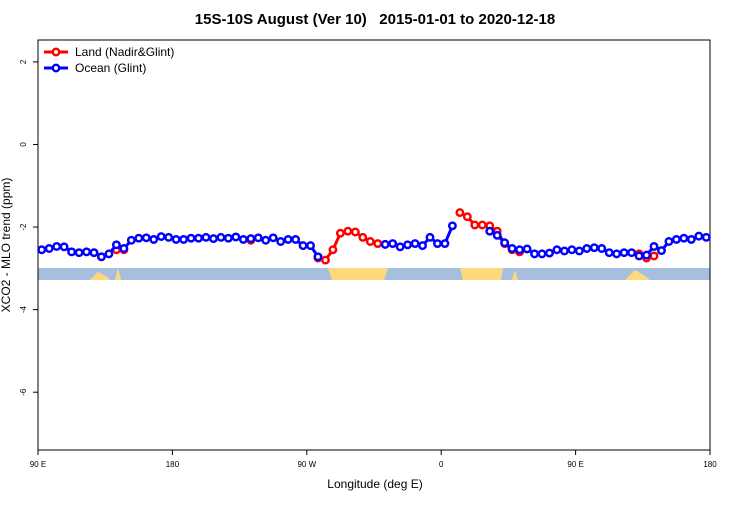 This screenshot has width=750, height=505. I want to click on x-tick-label: 0, so click(441, 464).